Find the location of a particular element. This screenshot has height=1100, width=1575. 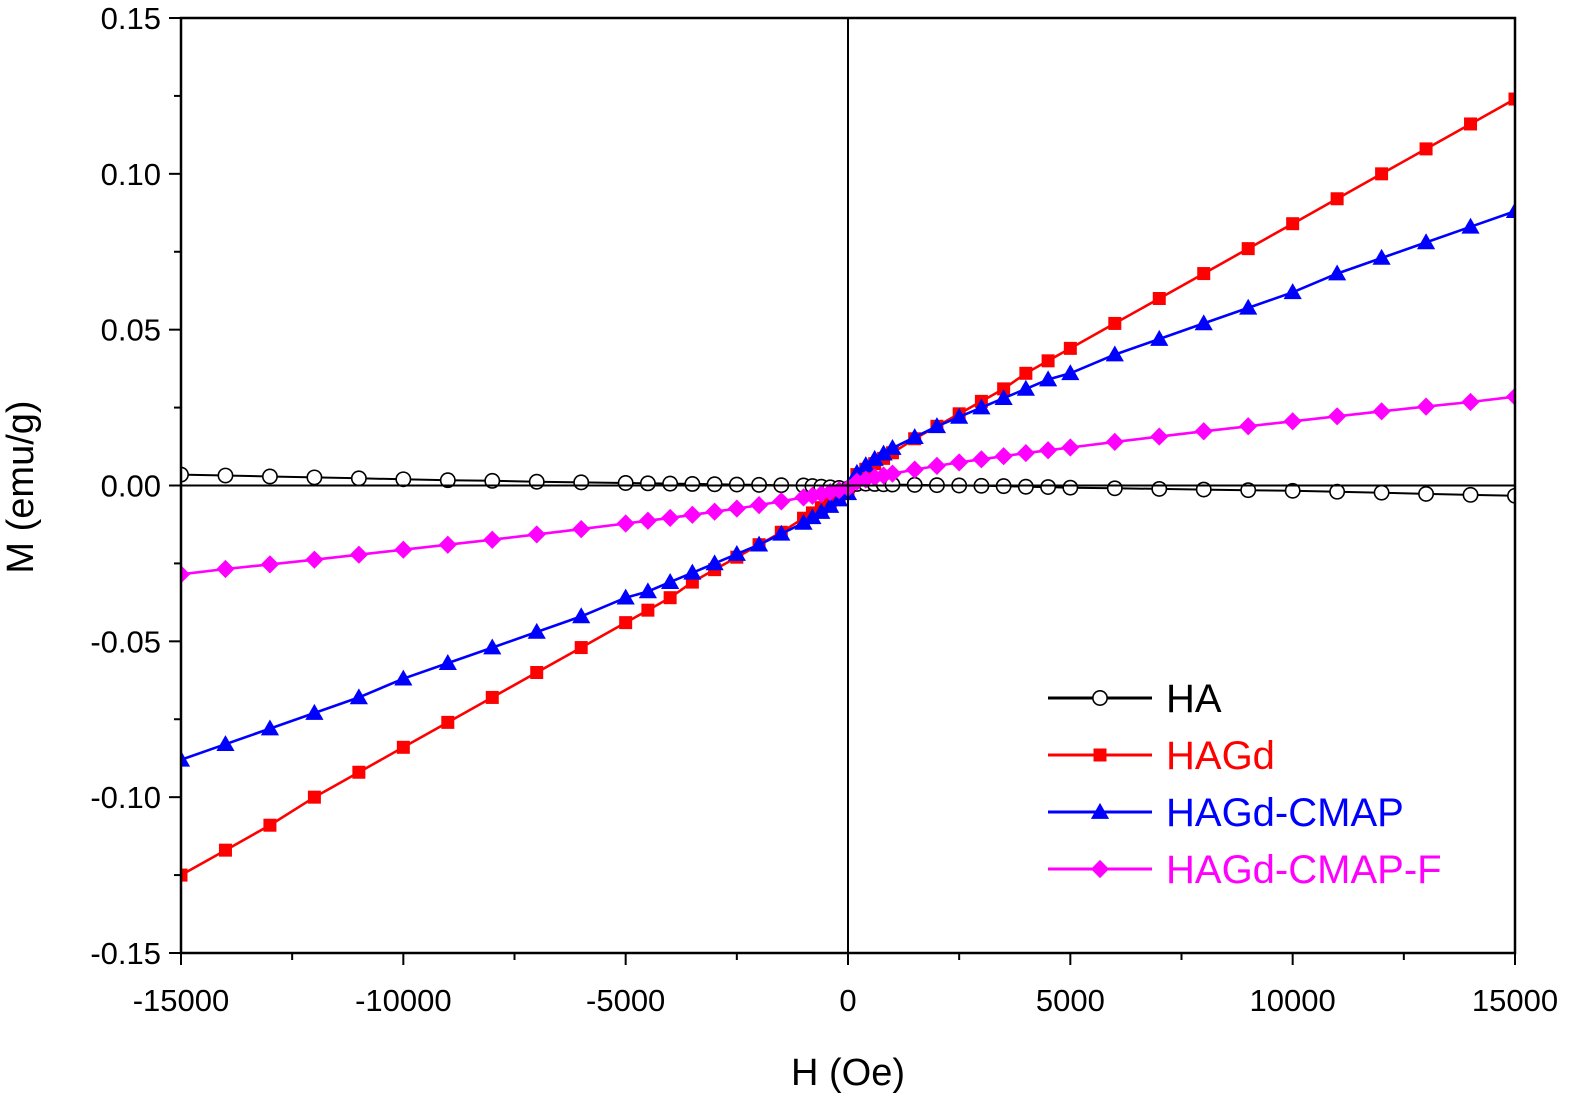

legend-item: HAGd is located at coordinates (1161, 756).